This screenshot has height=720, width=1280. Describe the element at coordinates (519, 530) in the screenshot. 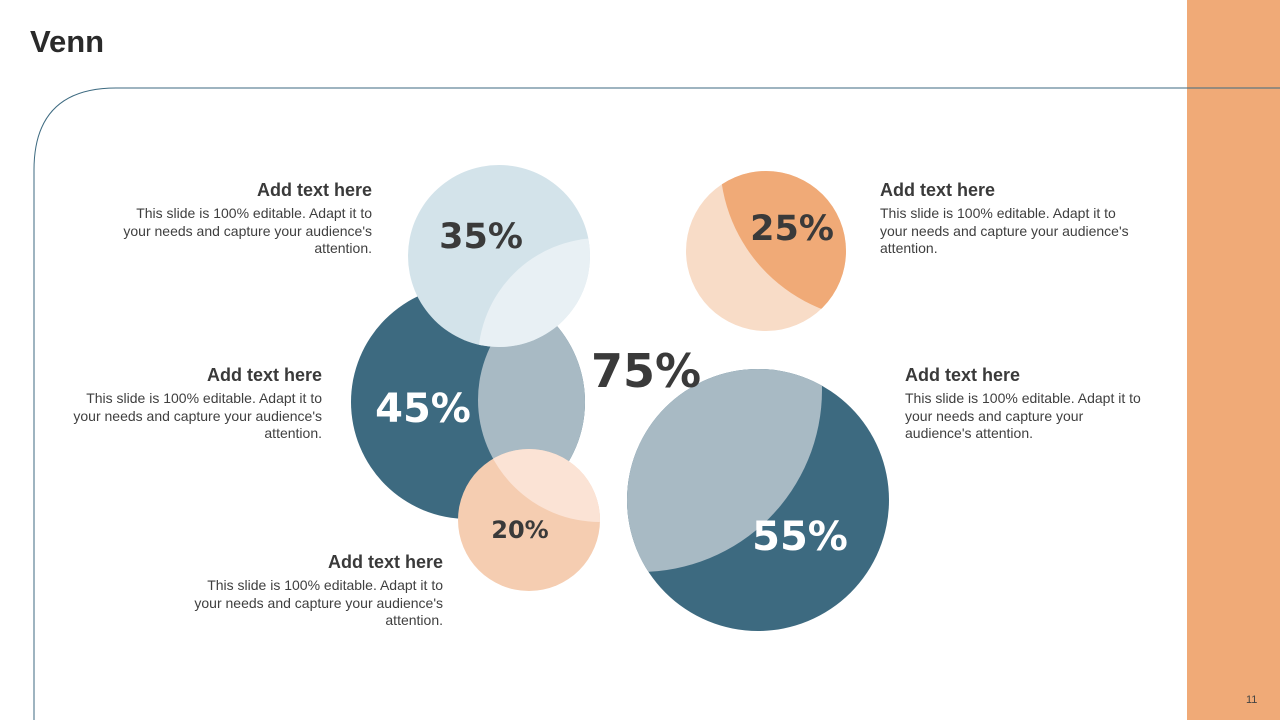

I see `label-20: 20%` at that location.